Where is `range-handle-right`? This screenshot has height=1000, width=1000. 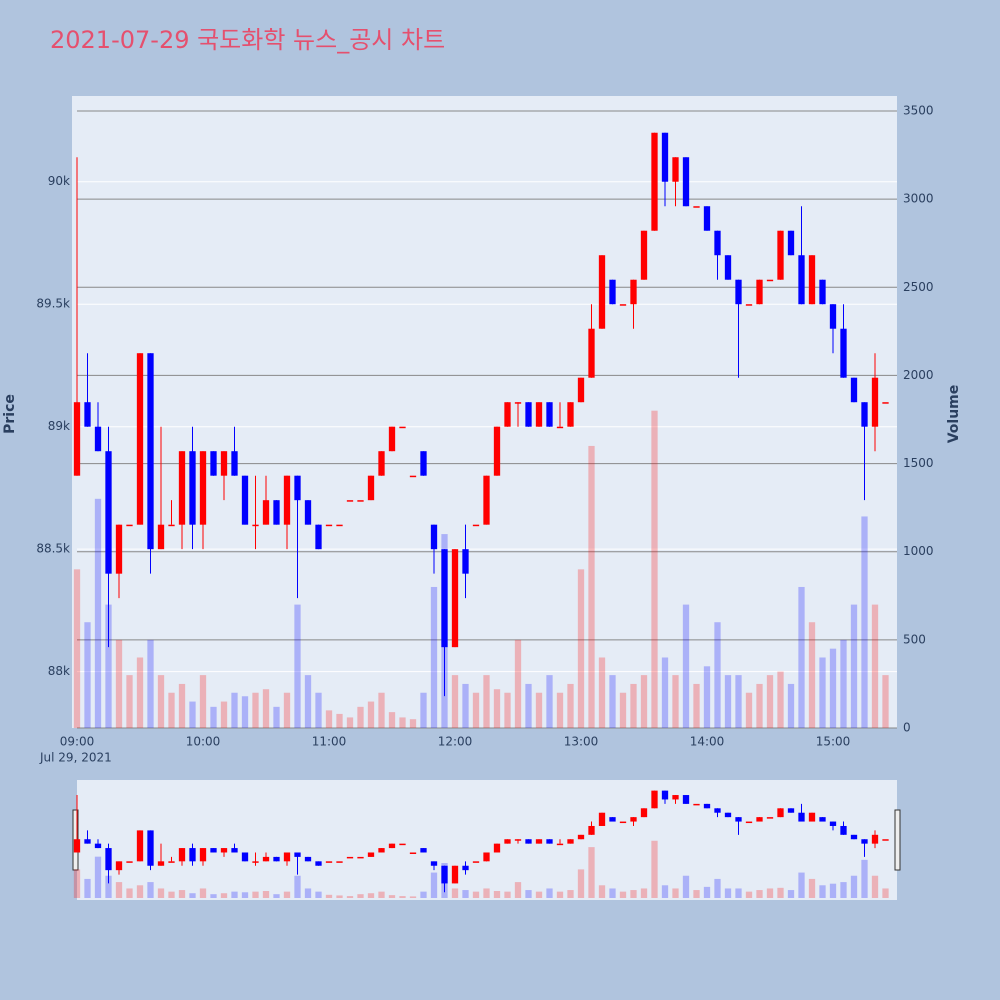 range-handle-right is located at coordinates (897, 840).